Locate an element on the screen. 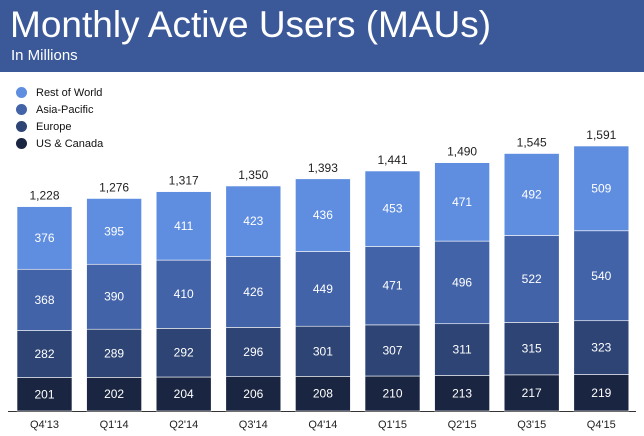 This screenshot has height=436, width=644. x-tick-label: Q1'15 is located at coordinates (392, 425).